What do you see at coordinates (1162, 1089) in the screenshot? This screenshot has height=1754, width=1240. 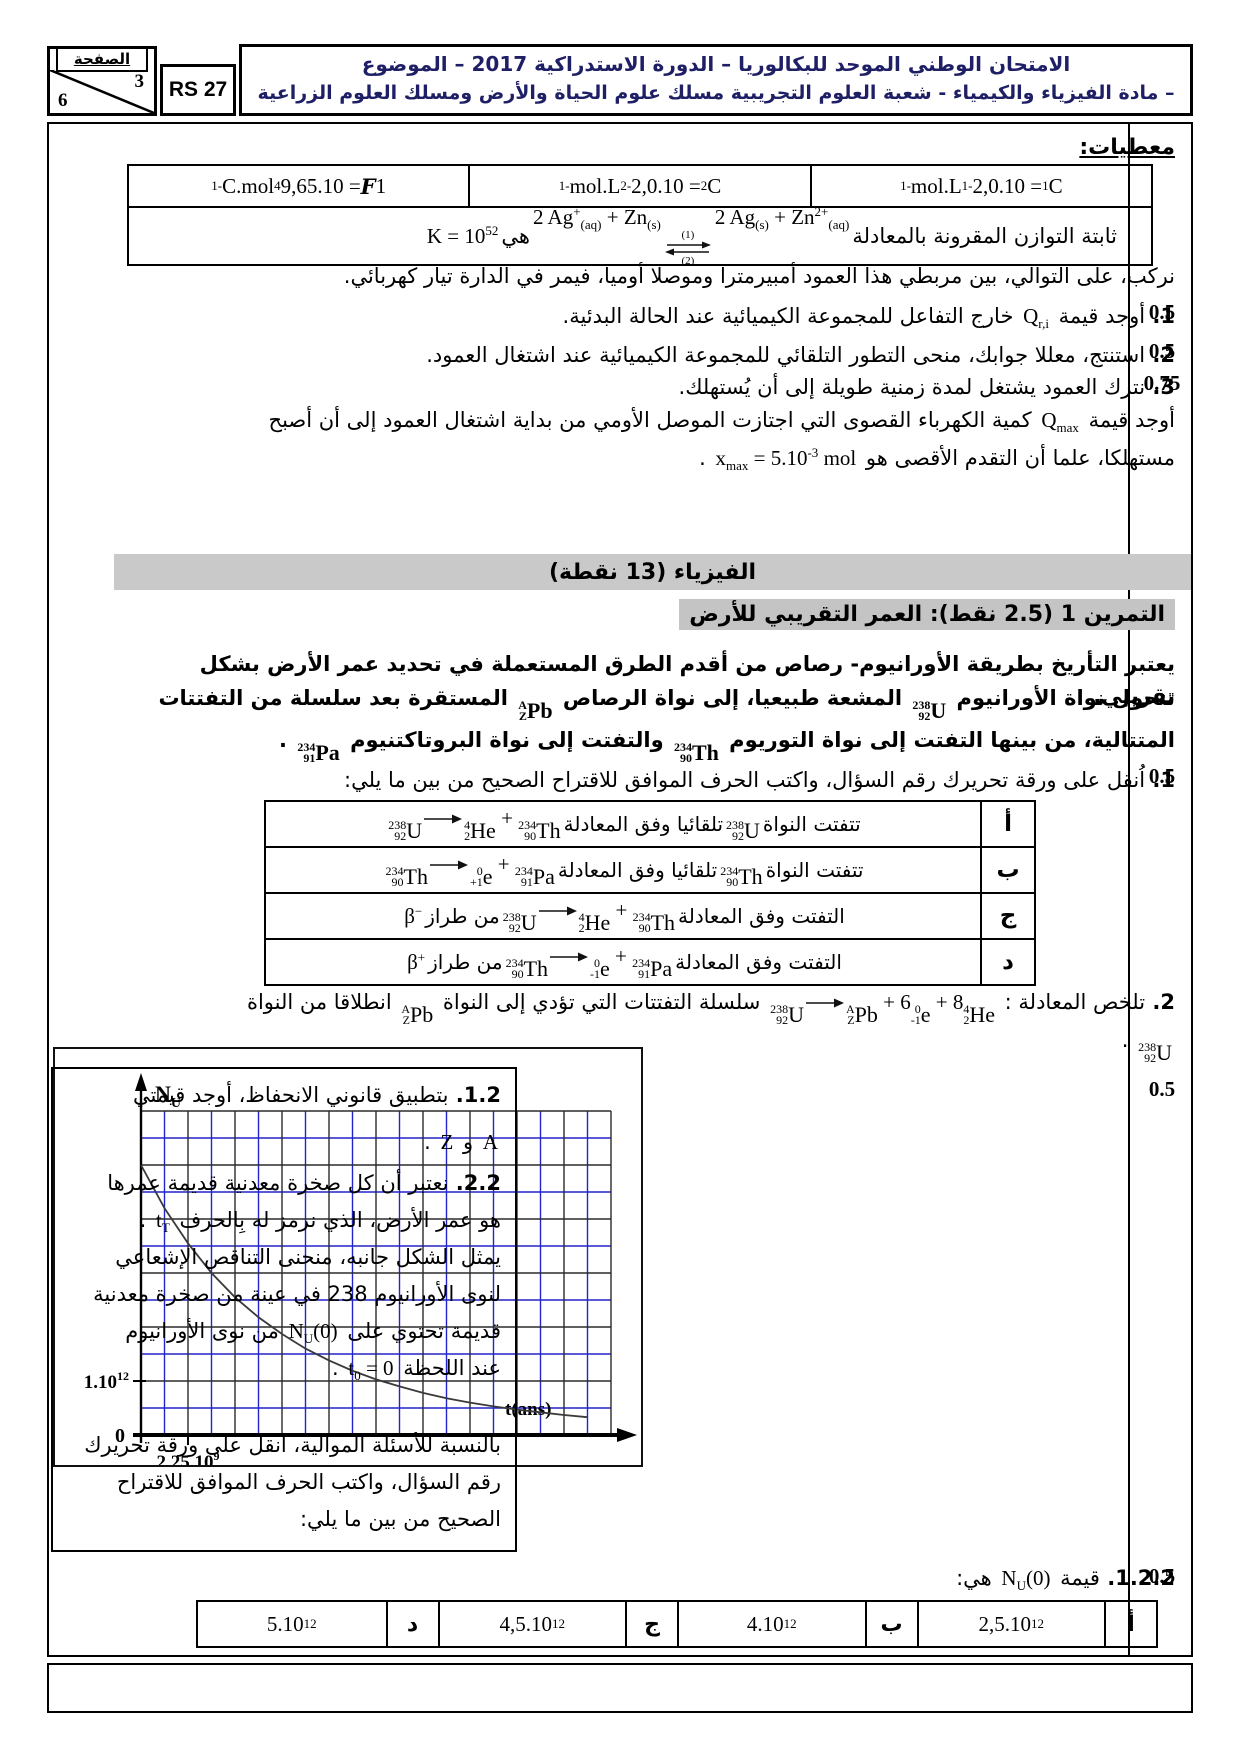 I see `score-phys-q12: 0.5` at bounding box center [1162, 1089].